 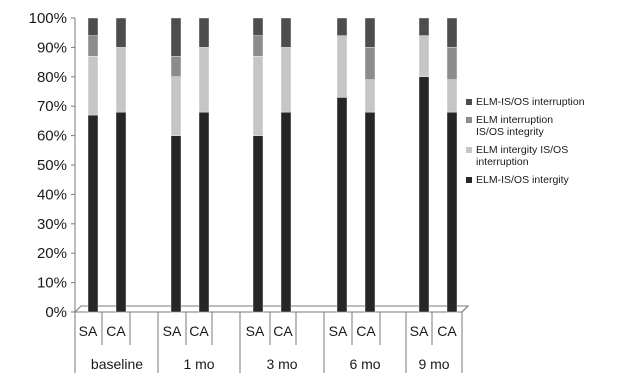 I want to click on y-tick-label: 90%, so click(x=52, y=47).